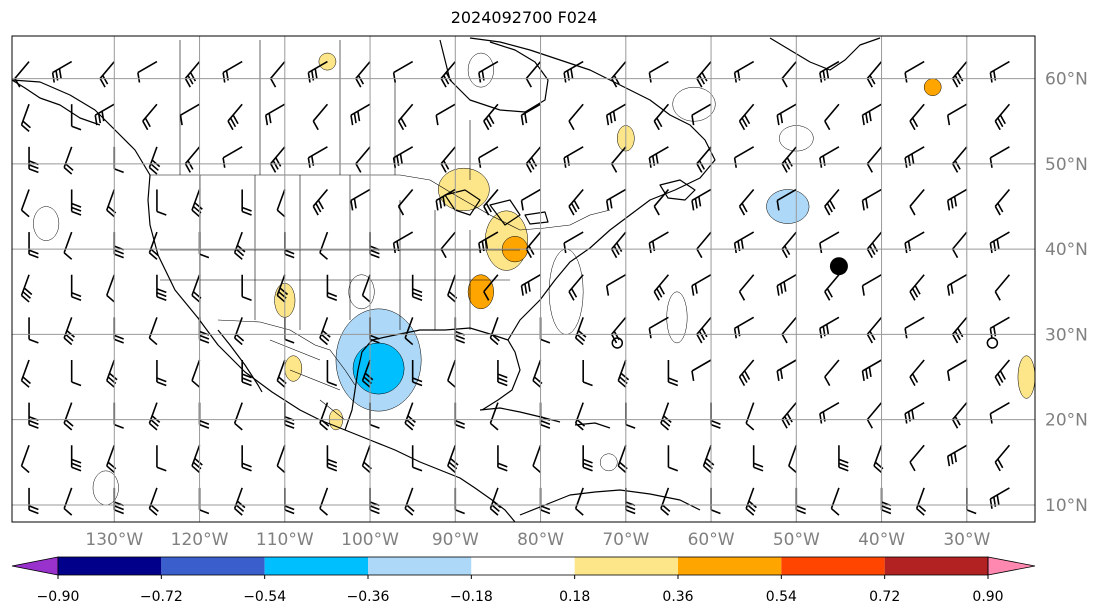  I want to click on lat-tick-label: 10°N, so click(1066, 506).